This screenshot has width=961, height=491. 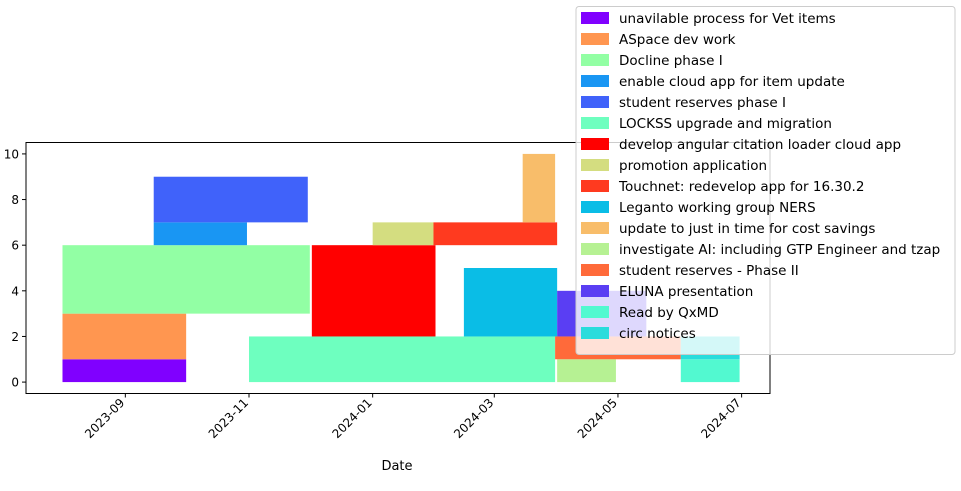 What do you see at coordinates (702, 103) in the screenshot?
I see `legend-label-4: student reserves phase I` at bounding box center [702, 103].